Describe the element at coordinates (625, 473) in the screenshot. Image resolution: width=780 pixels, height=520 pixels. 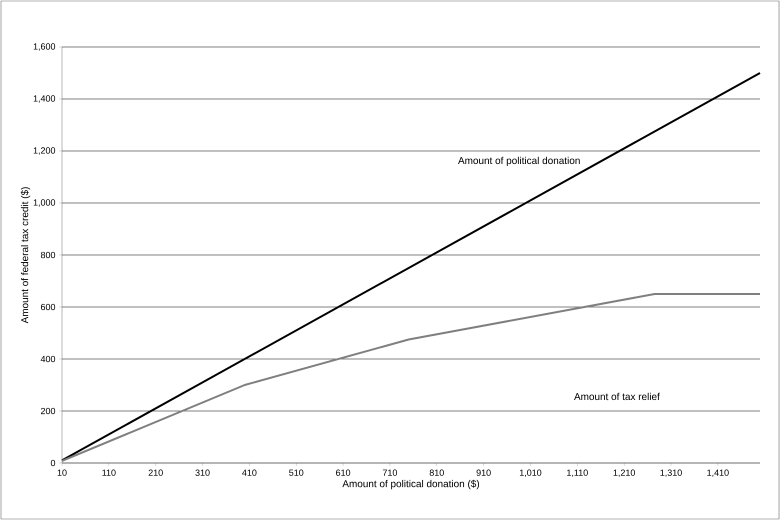
I see `x-tick-label: 1,210` at that location.